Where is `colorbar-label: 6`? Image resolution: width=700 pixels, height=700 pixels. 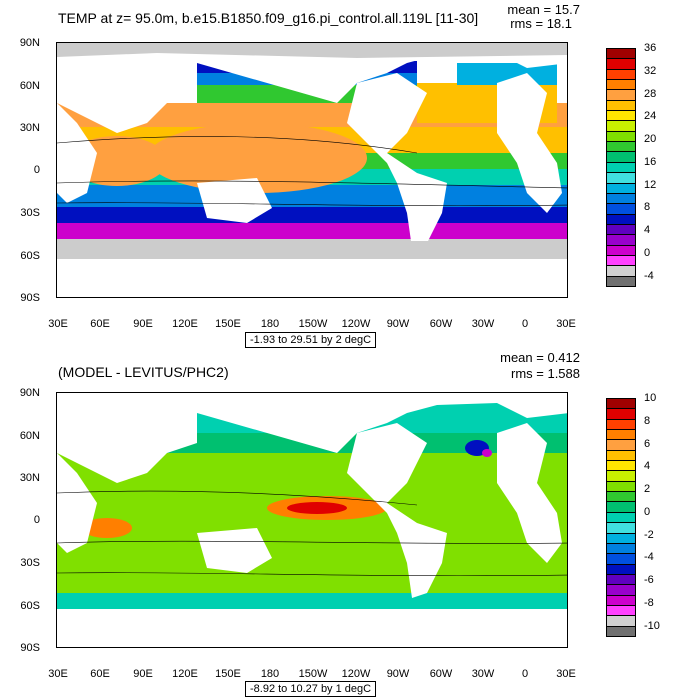 colorbar-label: 6 is located at coordinates (647, 443).